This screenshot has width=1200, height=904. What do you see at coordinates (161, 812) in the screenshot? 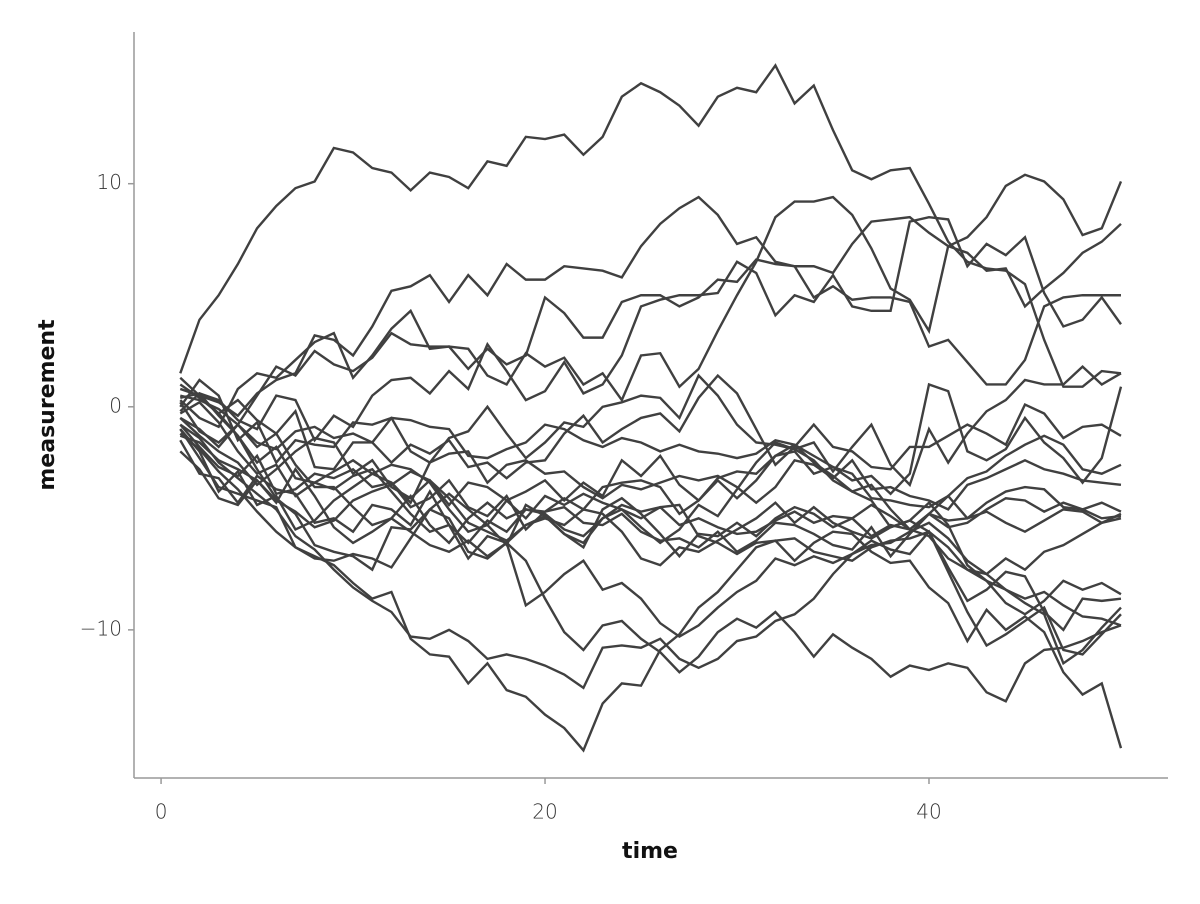
I see `x-tick-label: 0` at bounding box center [161, 812].